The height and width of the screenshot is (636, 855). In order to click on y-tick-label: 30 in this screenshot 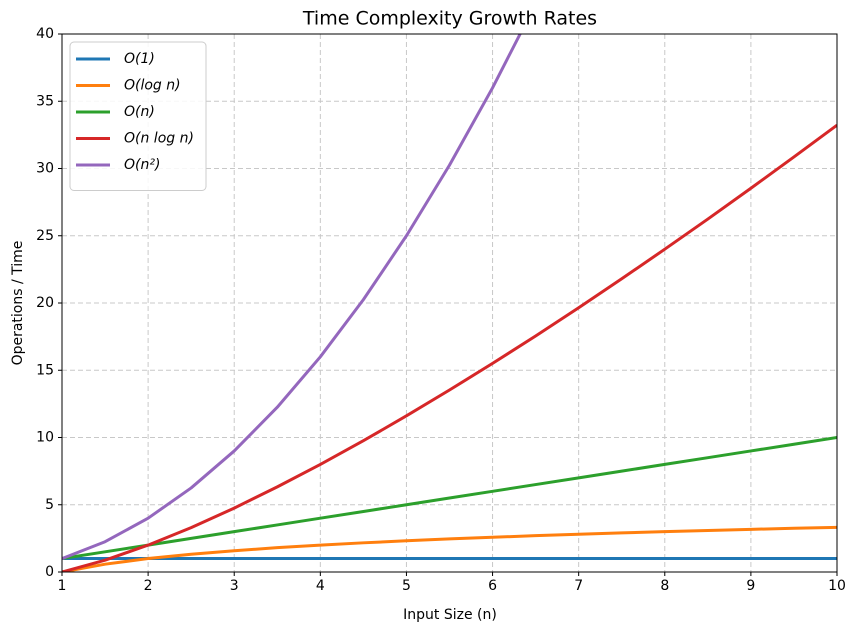, I will do `click(45, 169)`.